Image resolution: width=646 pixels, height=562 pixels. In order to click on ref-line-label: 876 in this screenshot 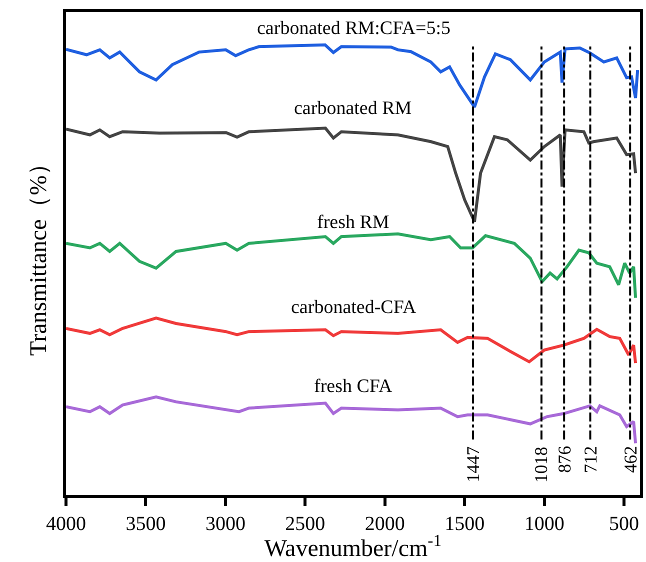, I will do `click(564, 459)`.